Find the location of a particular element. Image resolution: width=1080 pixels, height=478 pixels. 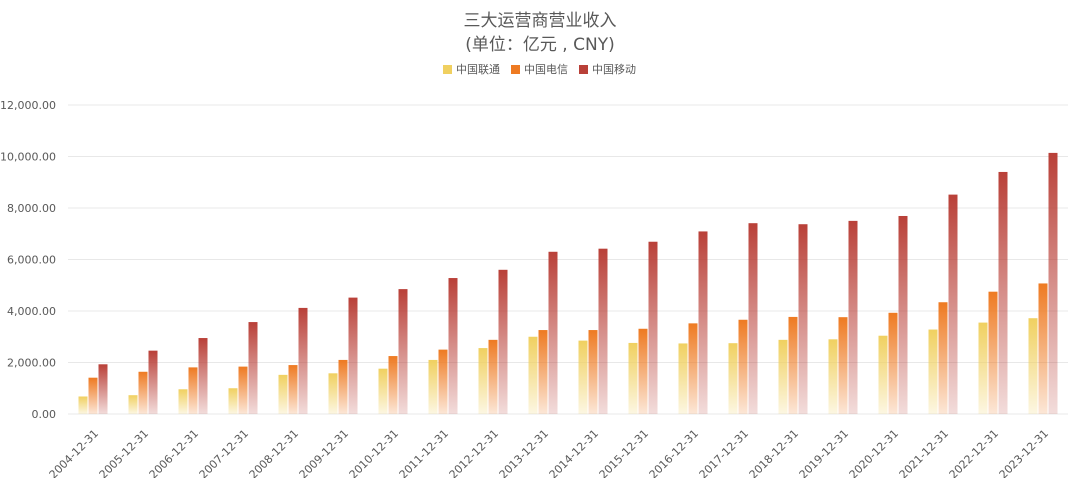

x-tick-label: 2021-12-31 is located at coordinates (924, 452).